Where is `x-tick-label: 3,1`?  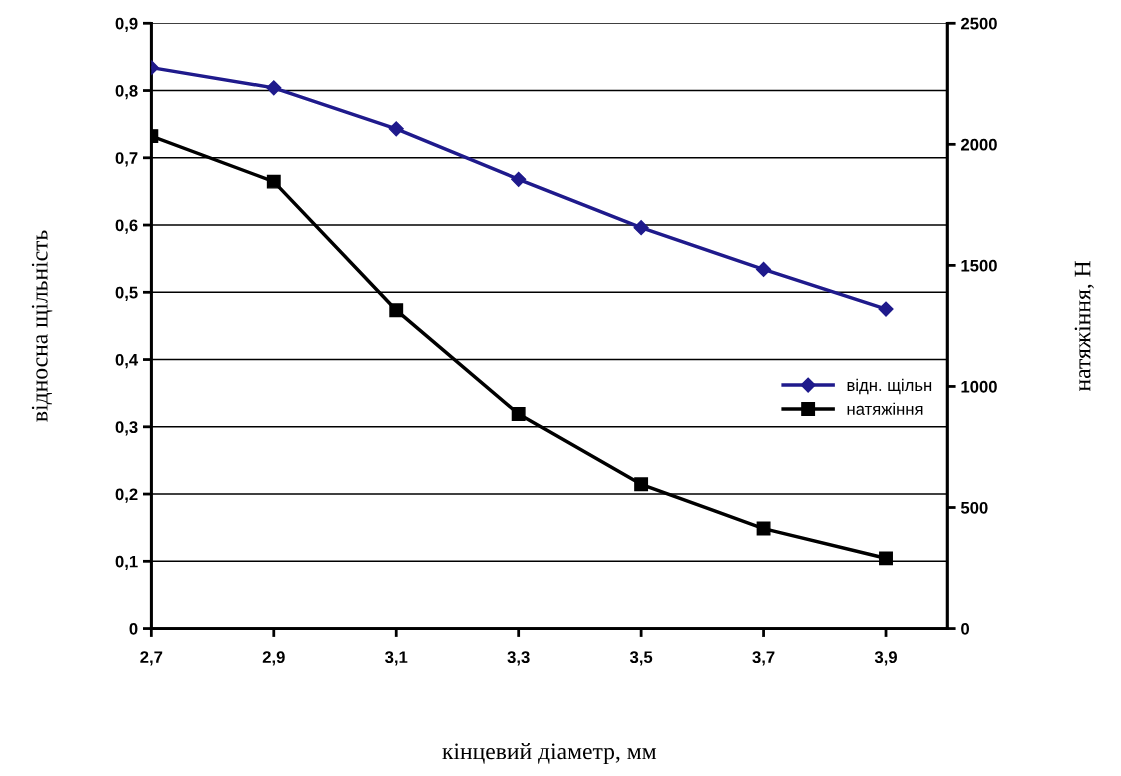
x-tick-label: 3,1 is located at coordinates (396, 658).